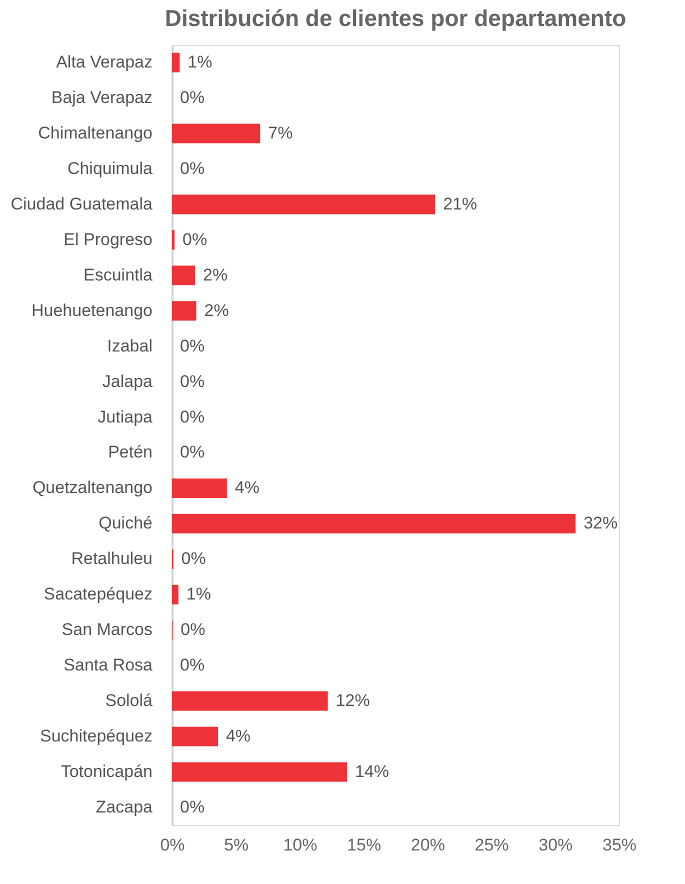  What do you see at coordinates (395, 18) in the screenshot?
I see `chart-title: Distribución de clientes por departamento` at bounding box center [395, 18].